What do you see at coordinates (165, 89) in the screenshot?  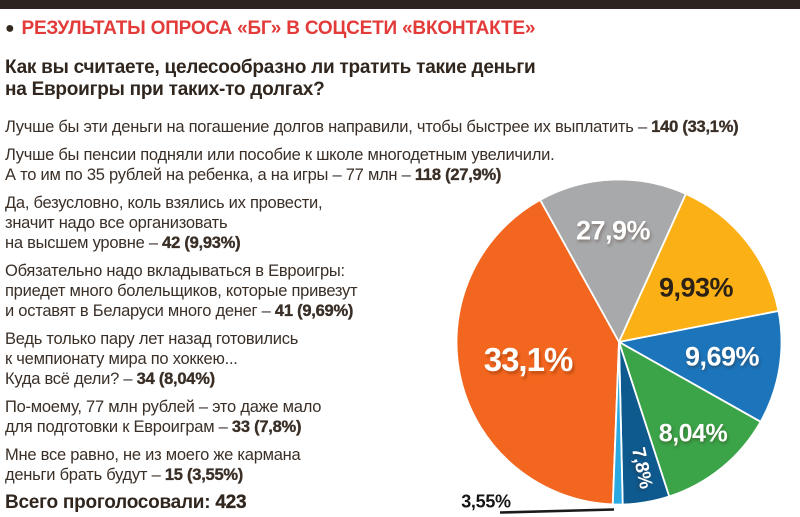 I see `question-line: на Евроигры при таких-то долгах?` at bounding box center [165, 89].